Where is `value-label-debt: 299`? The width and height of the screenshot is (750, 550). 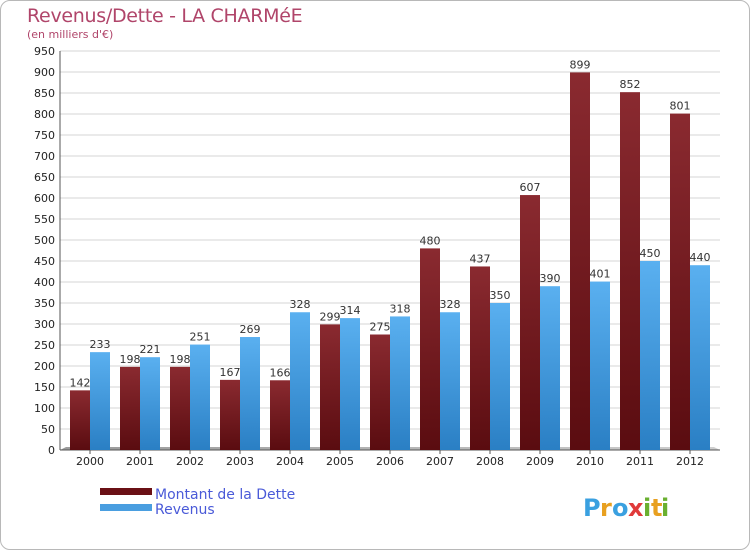 value-label-debt: 299 is located at coordinates (330, 316).